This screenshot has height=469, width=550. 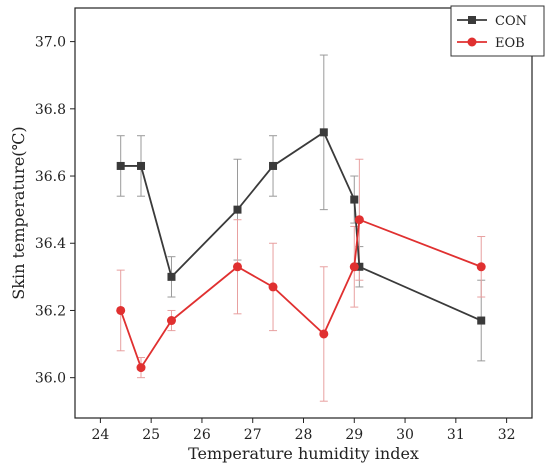 I want to click on x-tick-label: 32, so click(x=507, y=435).